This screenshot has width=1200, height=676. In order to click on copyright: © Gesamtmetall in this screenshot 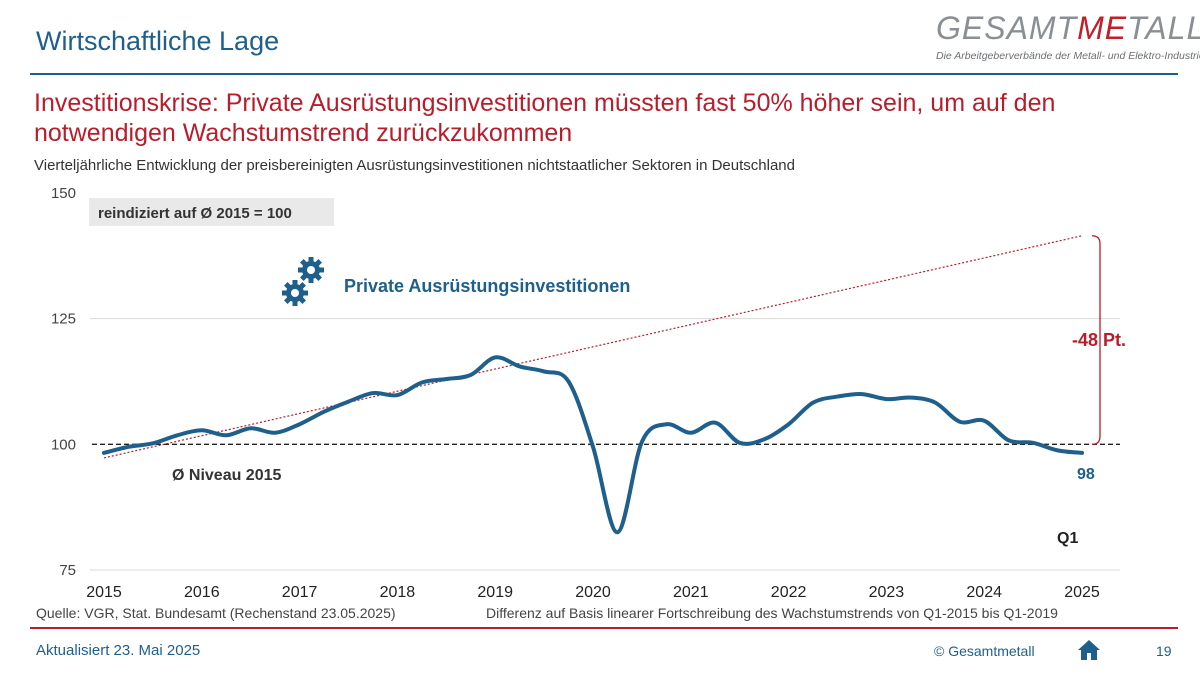, I will do `click(984, 651)`.